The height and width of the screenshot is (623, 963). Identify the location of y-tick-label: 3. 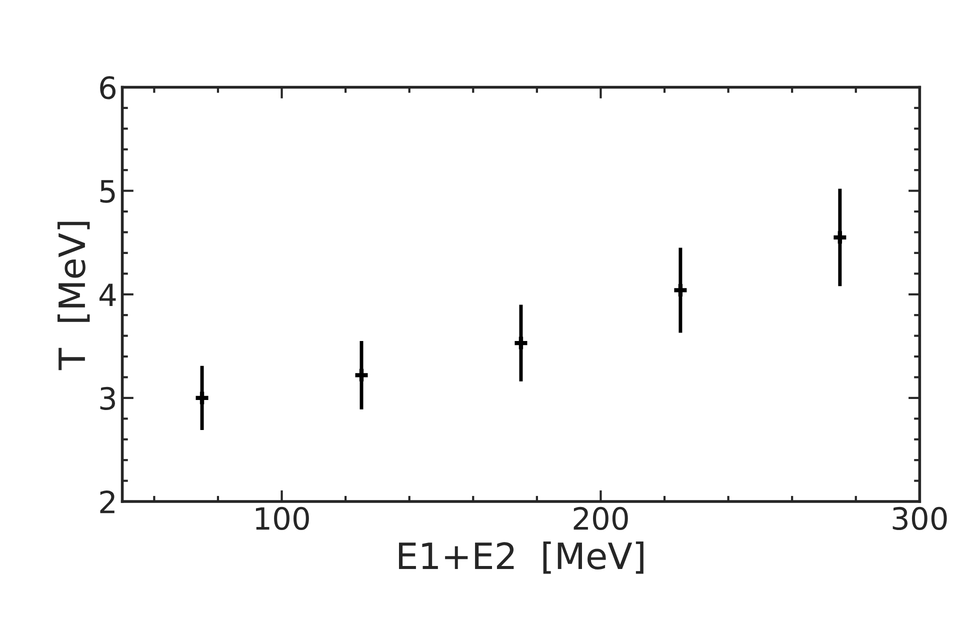
(107, 398).